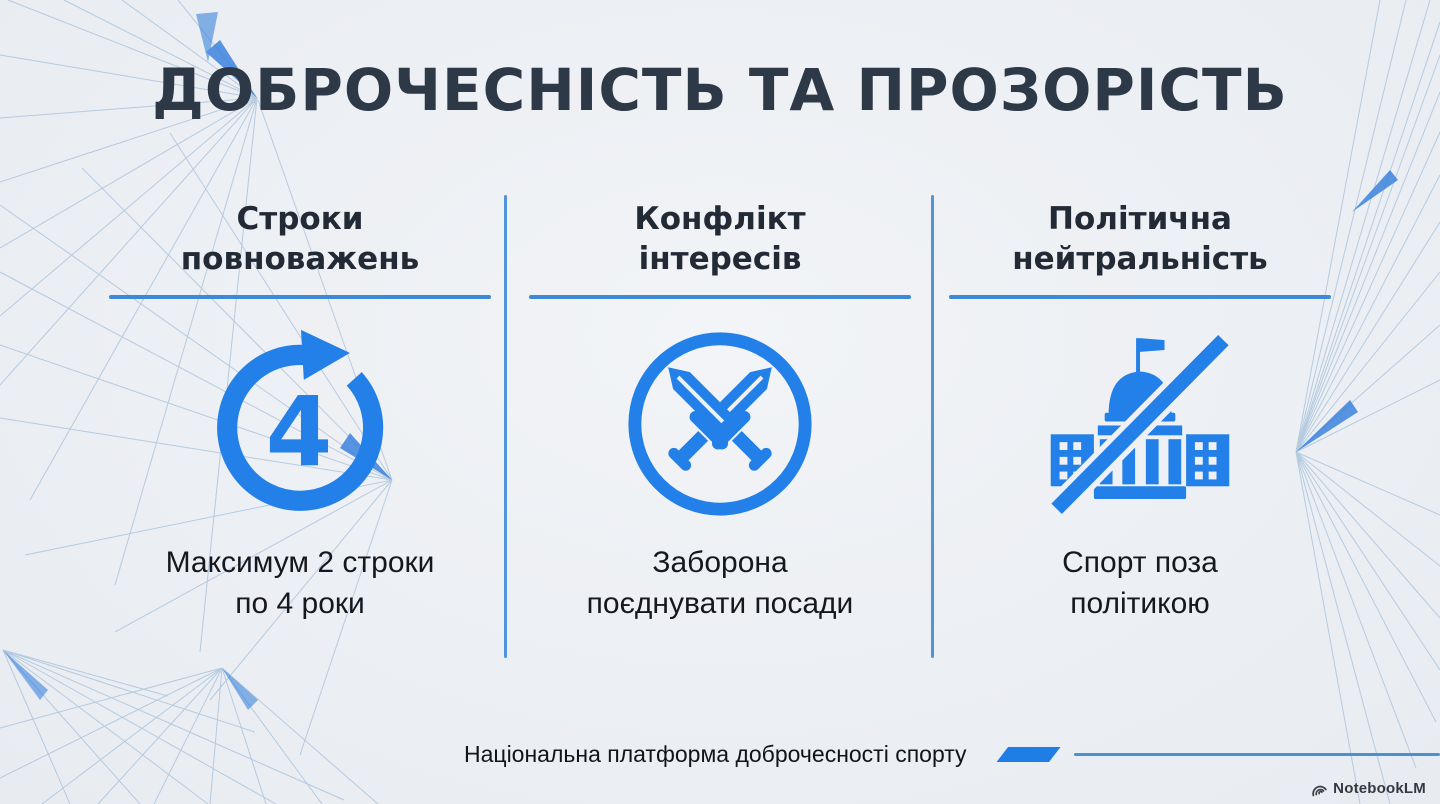 The image size is (1440, 804). I want to click on column-heading: Політична нейтральність, so click(1140, 239).